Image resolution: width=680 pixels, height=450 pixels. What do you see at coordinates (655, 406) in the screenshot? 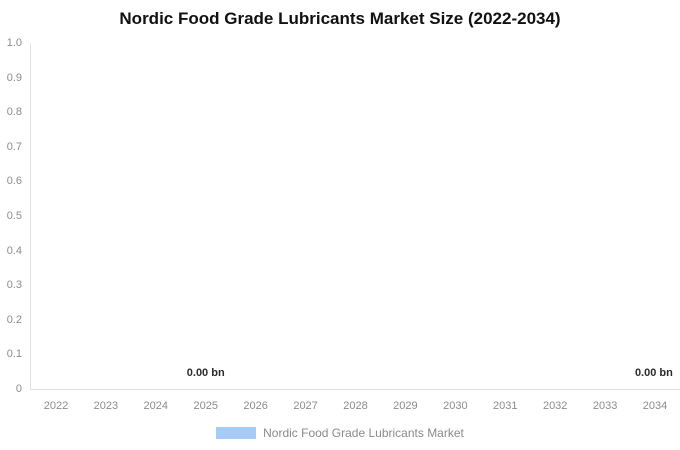
I see `x-tick-label: 2034` at bounding box center [655, 406].